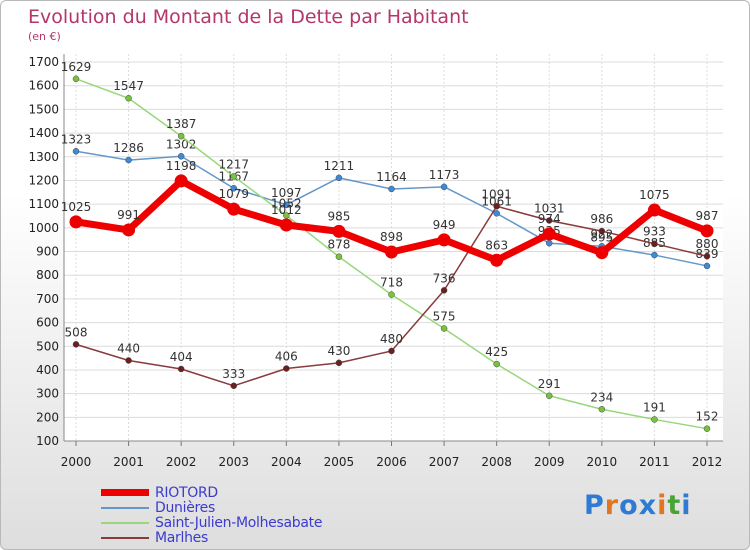 This screenshot has height=550, width=750. What do you see at coordinates (47, 417) in the screenshot?
I see `y-tick-label: 200` at bounding box center [47, 417].